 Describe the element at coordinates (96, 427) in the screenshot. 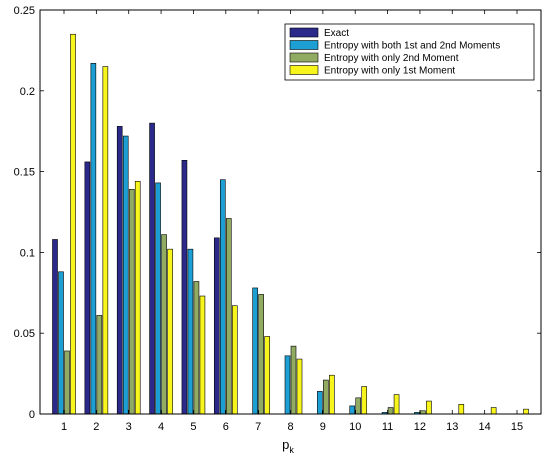

I see `x-tick-label: 2` at that location.